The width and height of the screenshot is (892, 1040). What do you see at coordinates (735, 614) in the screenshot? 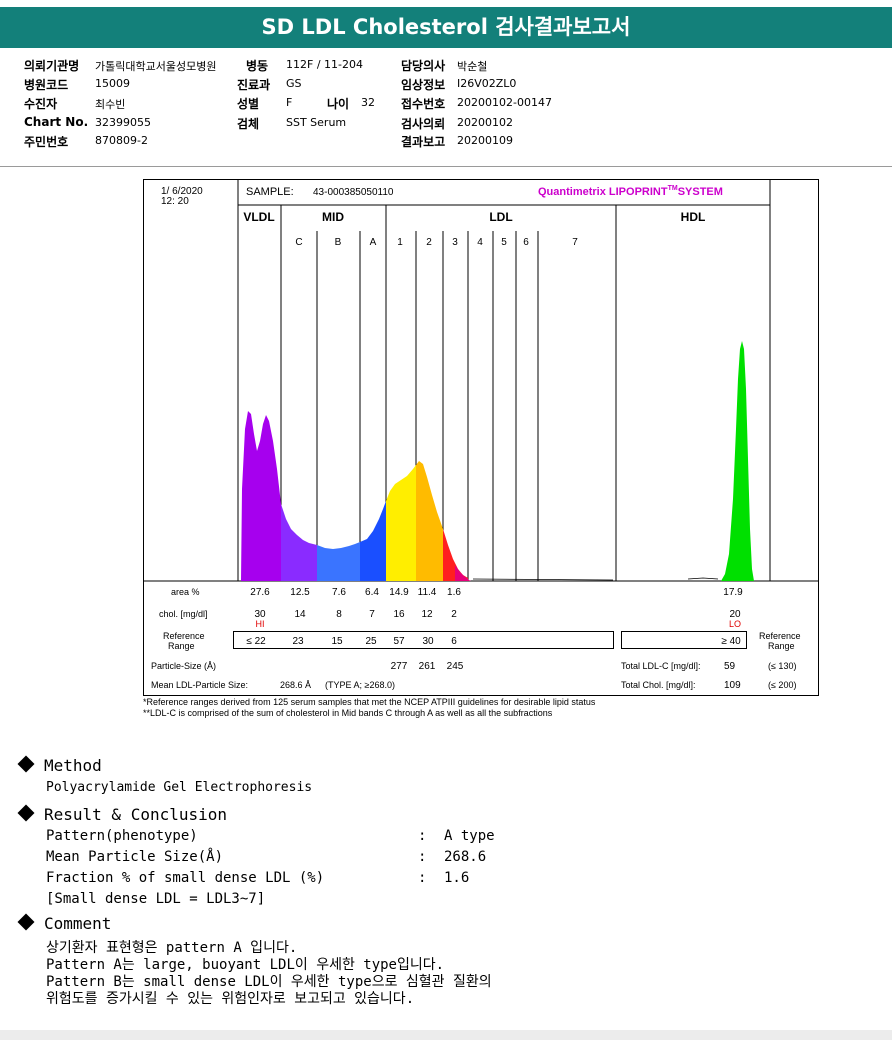
I see `chol-value-hdl: 20` at bounding box center [735, 614].